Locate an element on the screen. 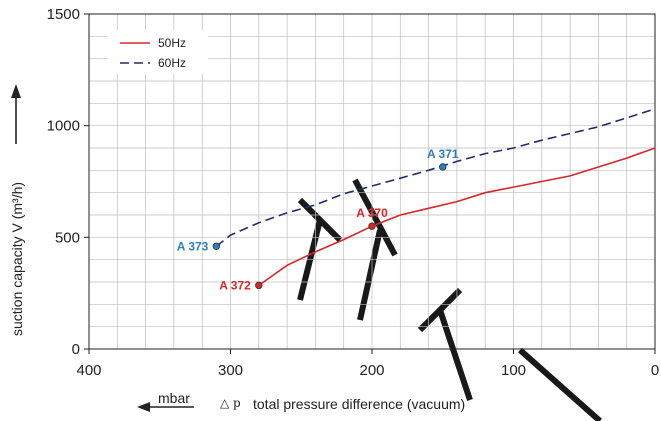  x-tick-label: 300 is located at coordinates (230, 370).